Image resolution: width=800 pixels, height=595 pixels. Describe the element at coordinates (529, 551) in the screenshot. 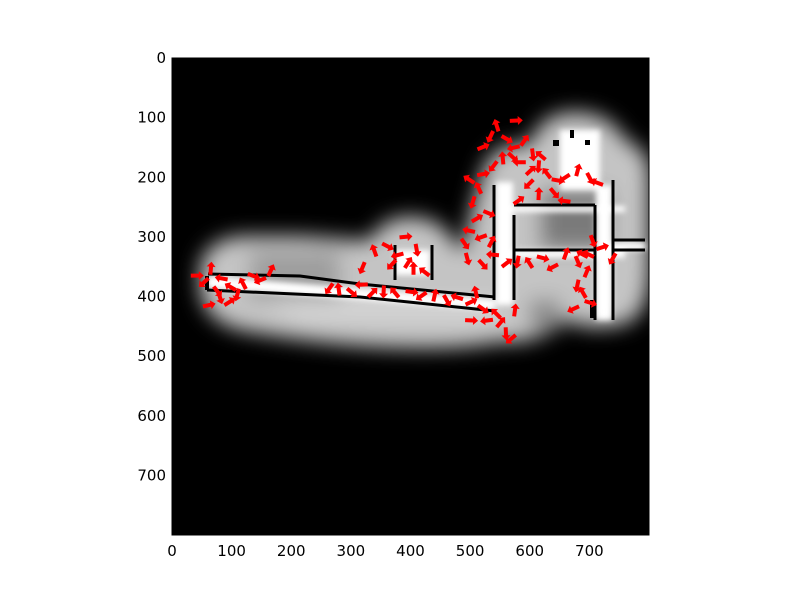

I see `x-tick-label: 600` at that location.